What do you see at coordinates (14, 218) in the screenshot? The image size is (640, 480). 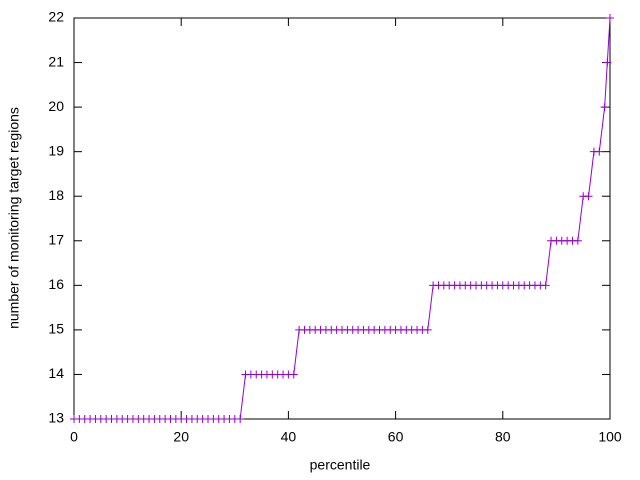 I see `y-axis-label: number of monitoring target regions` at bounding box center [14, 218].